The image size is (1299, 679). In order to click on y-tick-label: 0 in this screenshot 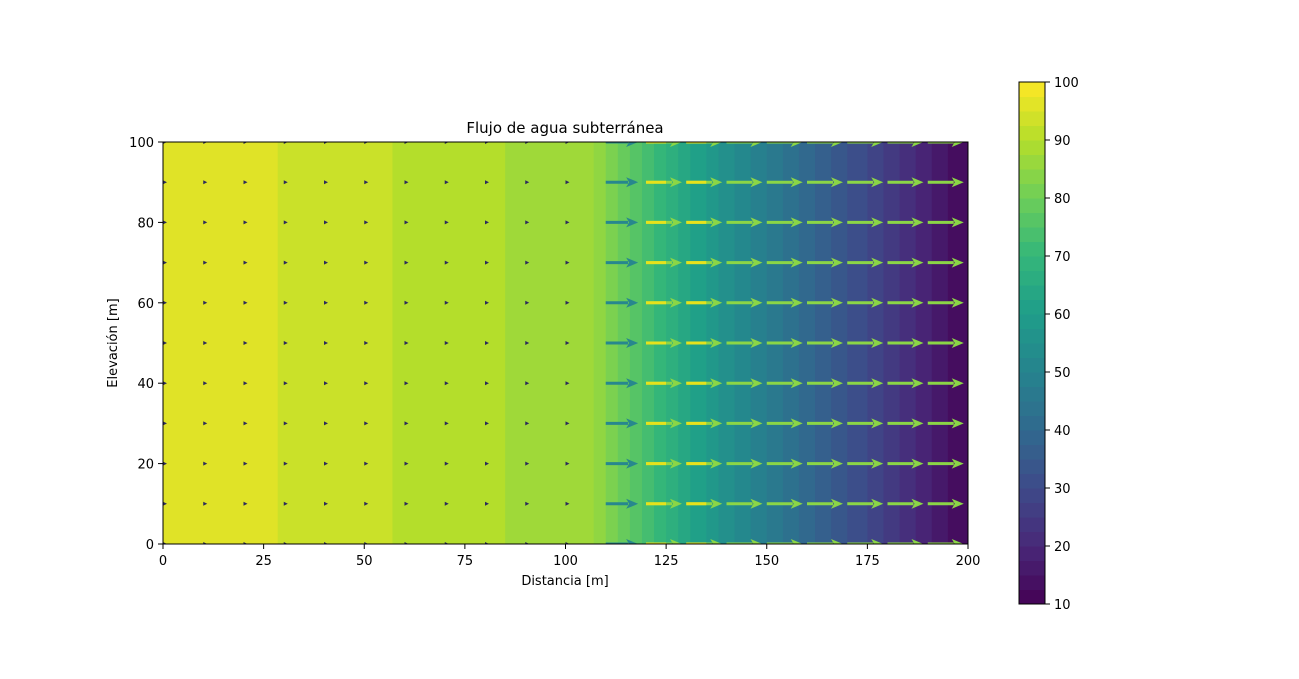, I will do `click(150, 545)`.